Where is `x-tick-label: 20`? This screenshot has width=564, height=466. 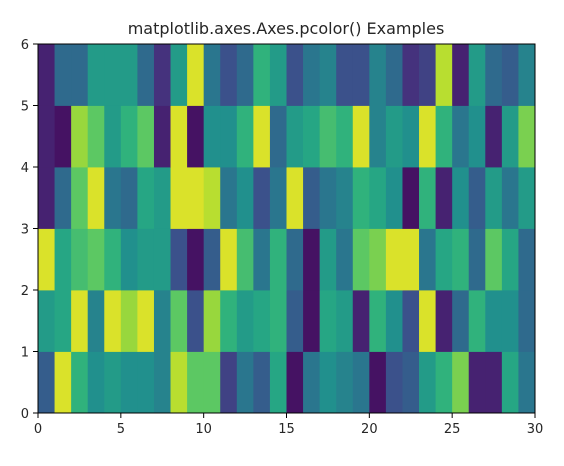 x-tick-label: 20 is located at coordinates (369, 429).